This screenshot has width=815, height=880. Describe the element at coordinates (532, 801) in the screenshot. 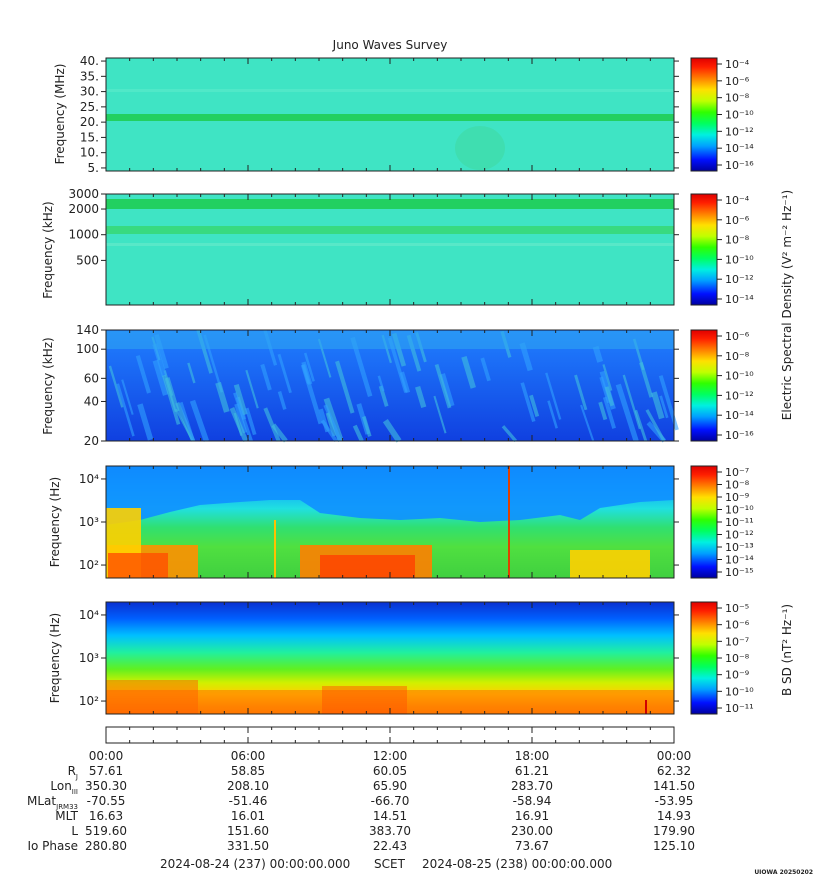

I see `ephem-value: -58.94` at that location.